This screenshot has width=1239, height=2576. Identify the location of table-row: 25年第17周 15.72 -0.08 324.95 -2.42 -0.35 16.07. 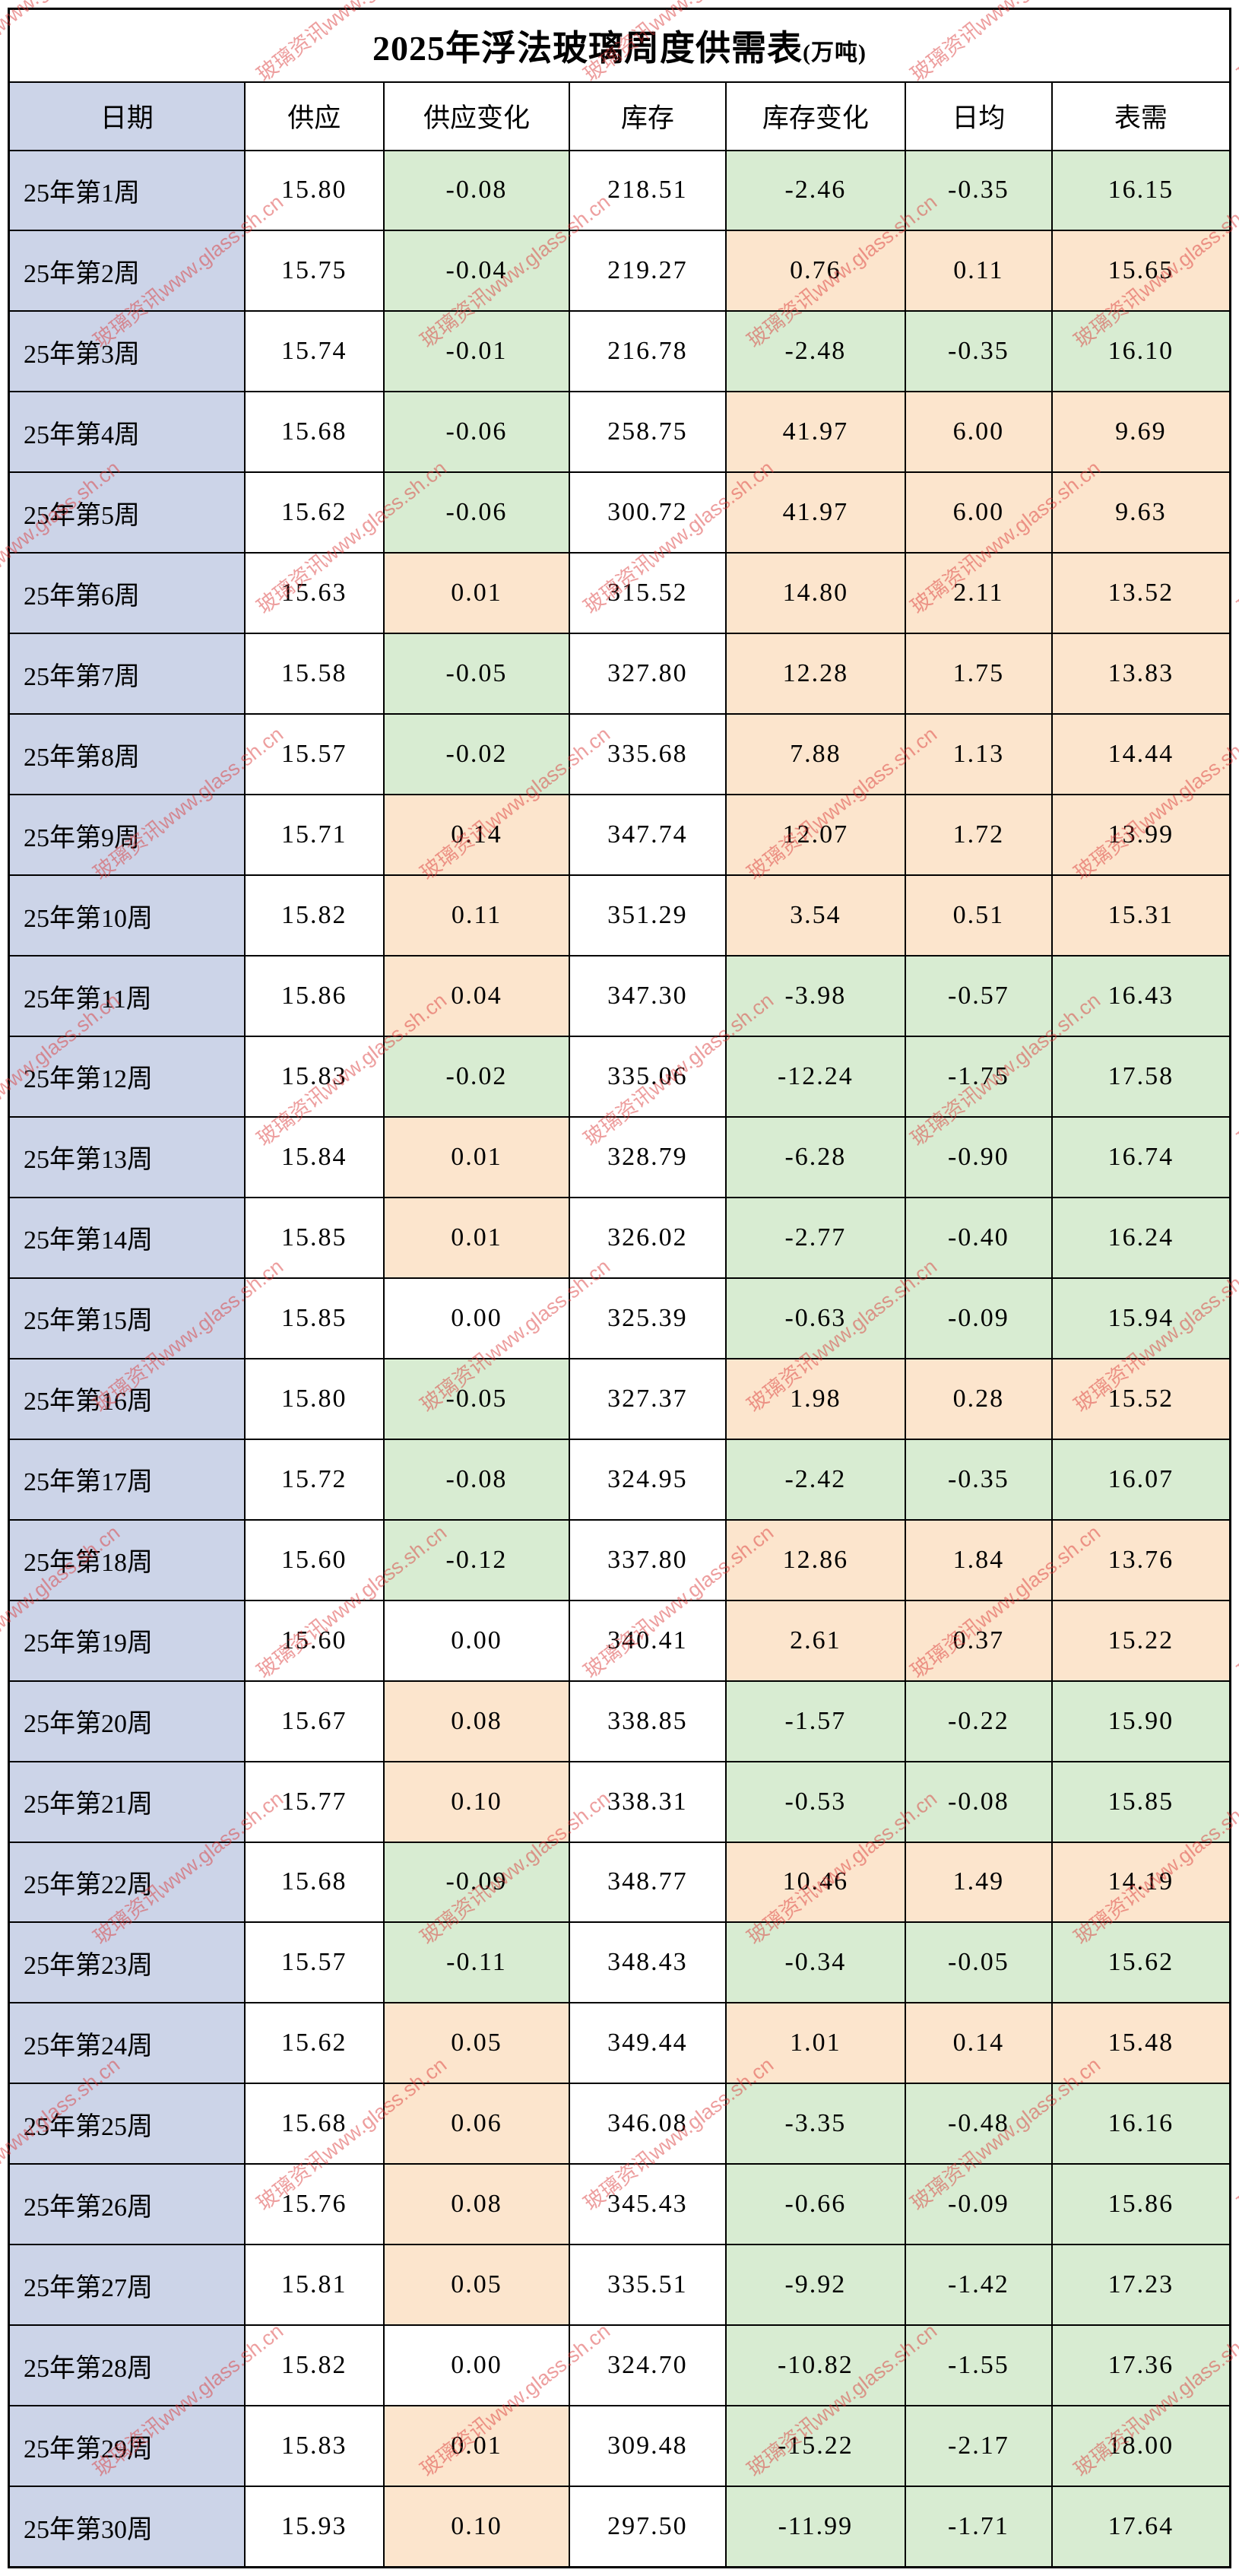
(619, 1480).